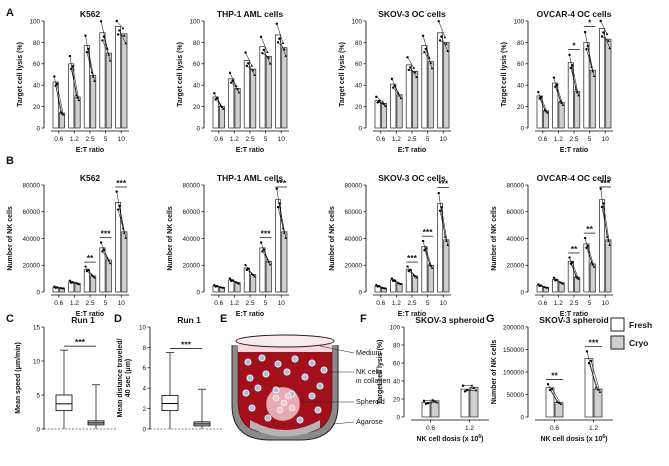 This screenshot has width=669, height=466. What do you see at coordinates (37, 64) in the screenshot?
I see `y-tick-label: 60` at bounding box center [37, 64].